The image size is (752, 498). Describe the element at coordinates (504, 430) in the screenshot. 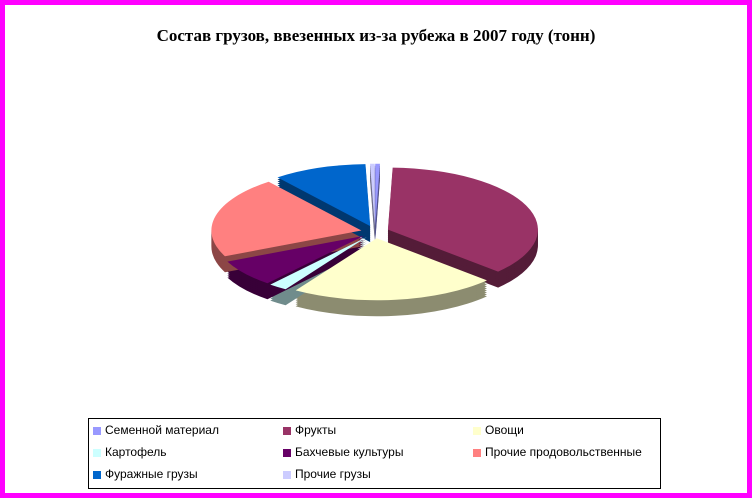

I see `legend-label: Овощи` at that location.